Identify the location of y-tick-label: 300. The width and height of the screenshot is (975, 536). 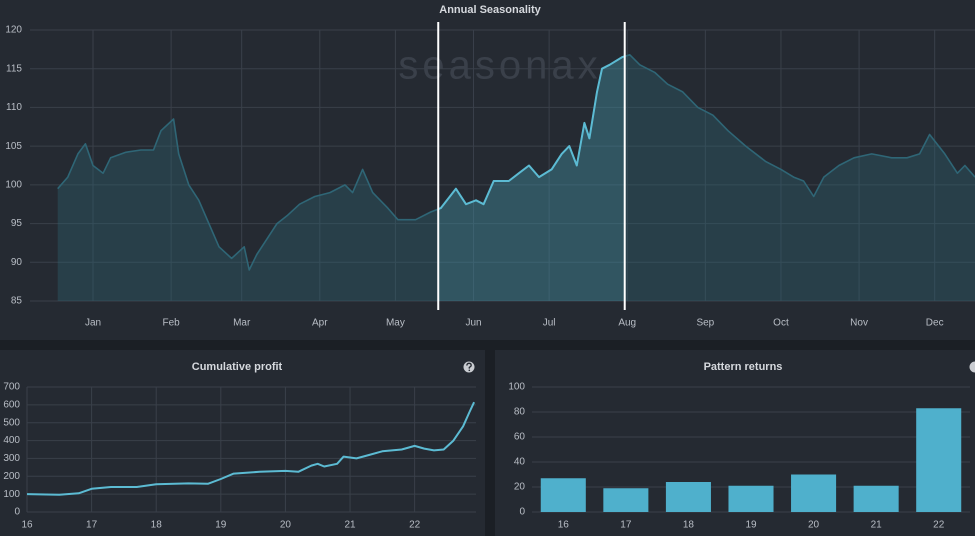
(11, 458).